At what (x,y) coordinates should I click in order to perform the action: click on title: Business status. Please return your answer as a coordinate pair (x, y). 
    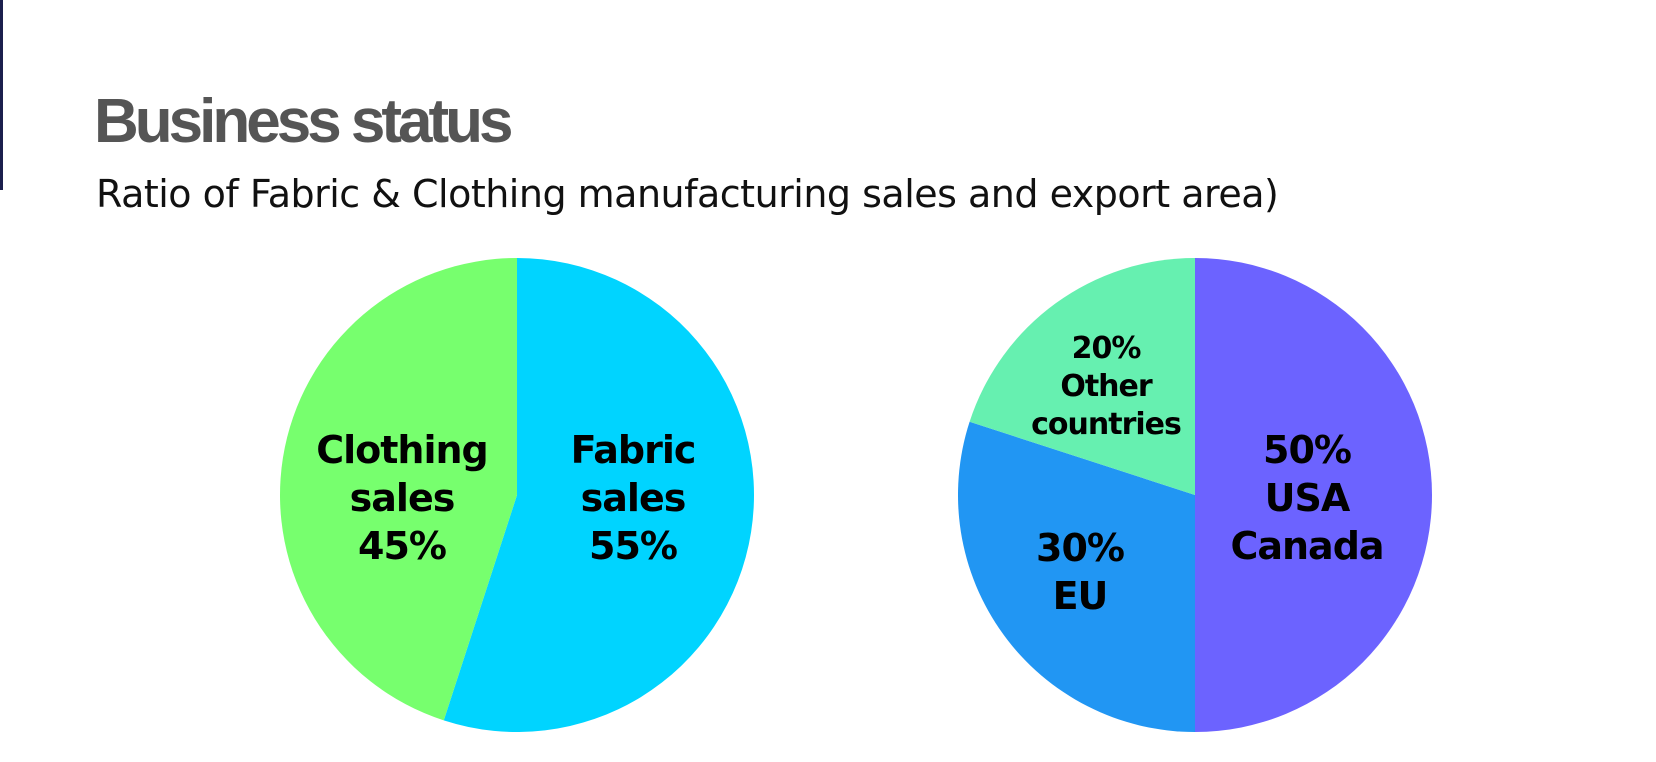
    Looking at the image, I should click on (304, 121).